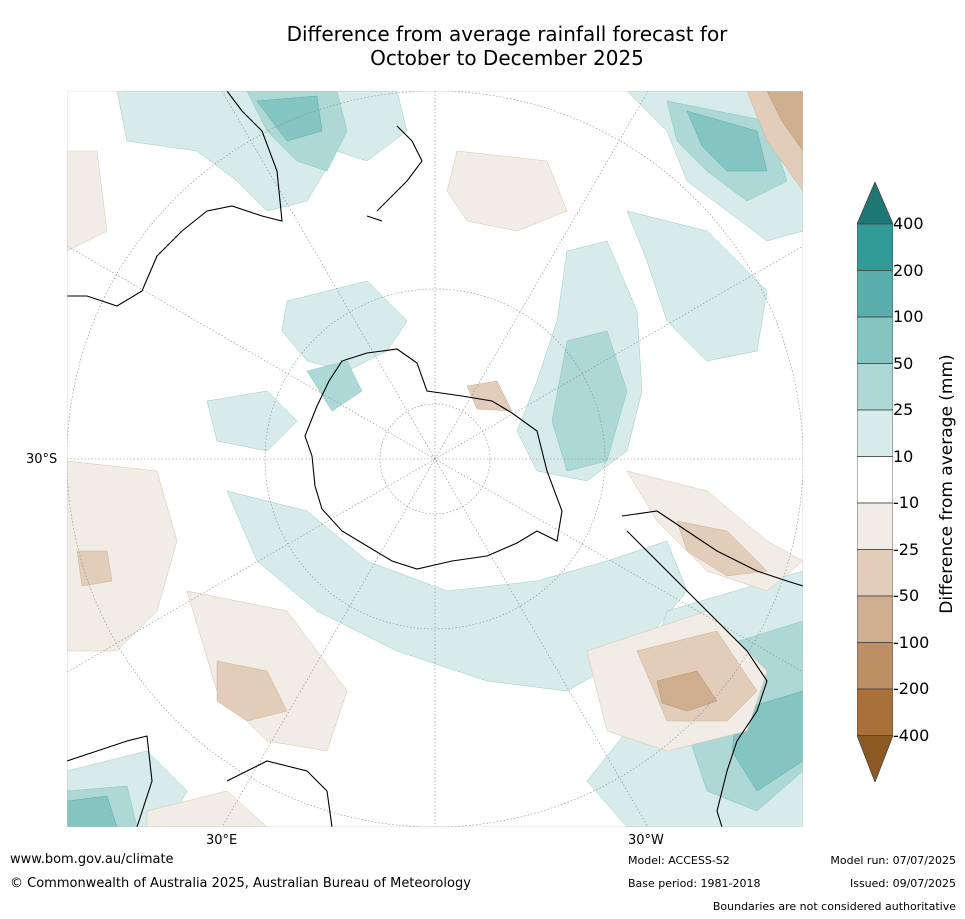 The image size is (965, 919). Describe the element at coordinates (175, 199) in the screenshot. I see `australia-coast` at that location.